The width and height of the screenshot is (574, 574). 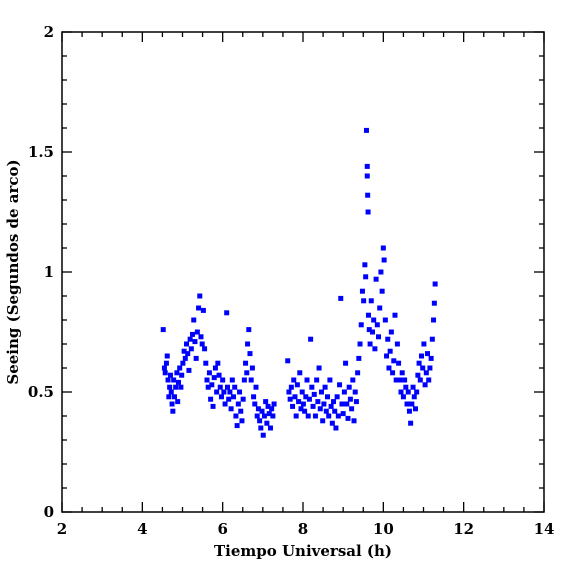 I want to click on y-tick-label: 0, so click(x=49, y=512).